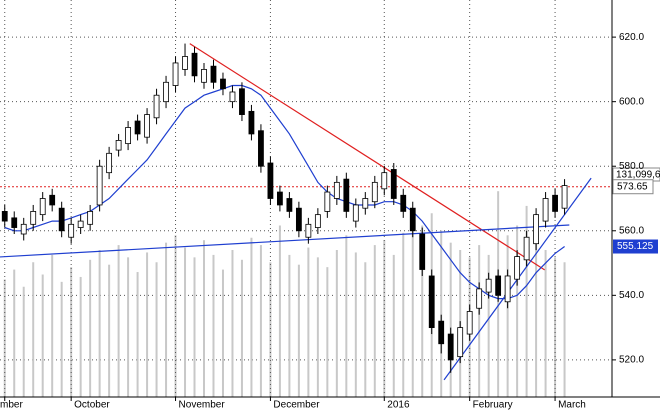  Describe the element at coordinates (92, 405) in the screenshot. I see `x-tick-label: October` at that location.